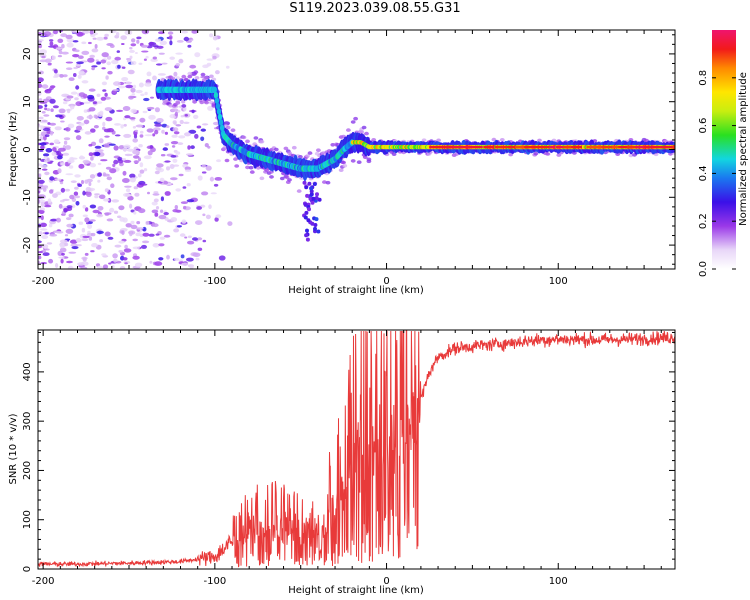  I want to click on snr-x-tick-label: 100, so click(558, 581).